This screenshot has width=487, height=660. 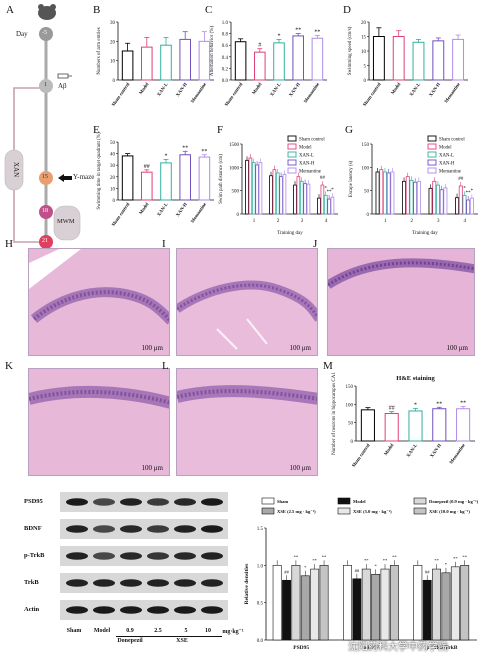 What do you see at coordinates (62, 86) in the screenshot?
I see `abeta-label: Aβ` at bounding box center [62, 86].